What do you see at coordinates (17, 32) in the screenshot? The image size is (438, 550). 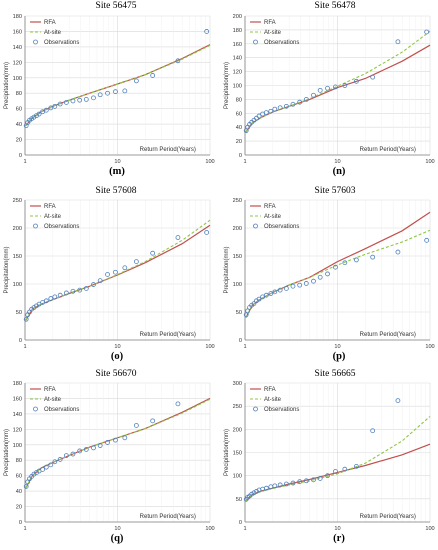 I see `y-tick-label: 160` at bounding box center [17, 32].